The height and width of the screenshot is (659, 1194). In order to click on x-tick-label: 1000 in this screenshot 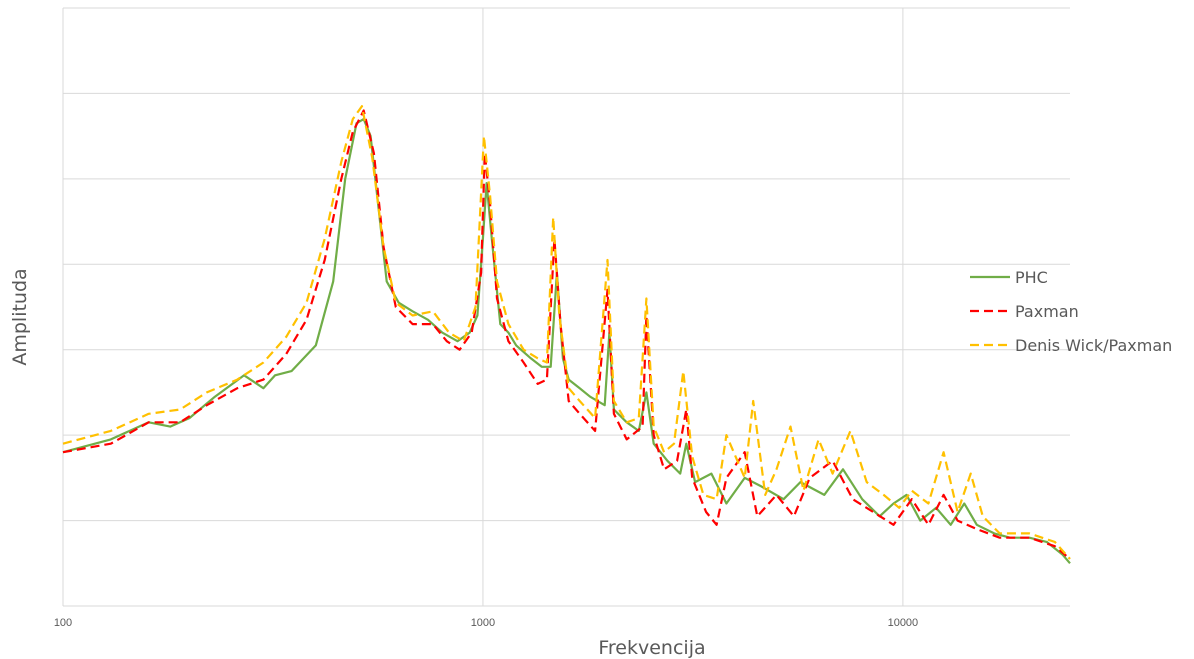, I will do `click(483, 623)`.